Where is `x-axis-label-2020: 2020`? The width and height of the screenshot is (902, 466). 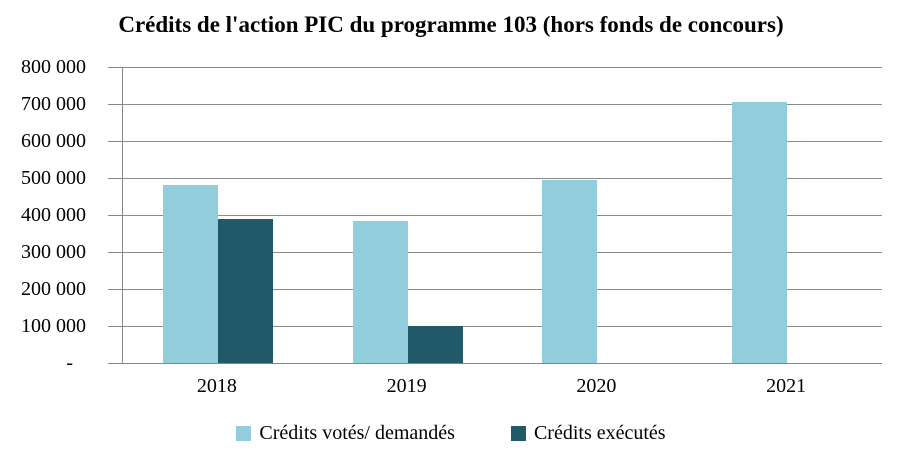
x-axis-label-2020: 2020 is located at coordinates (596, 386).